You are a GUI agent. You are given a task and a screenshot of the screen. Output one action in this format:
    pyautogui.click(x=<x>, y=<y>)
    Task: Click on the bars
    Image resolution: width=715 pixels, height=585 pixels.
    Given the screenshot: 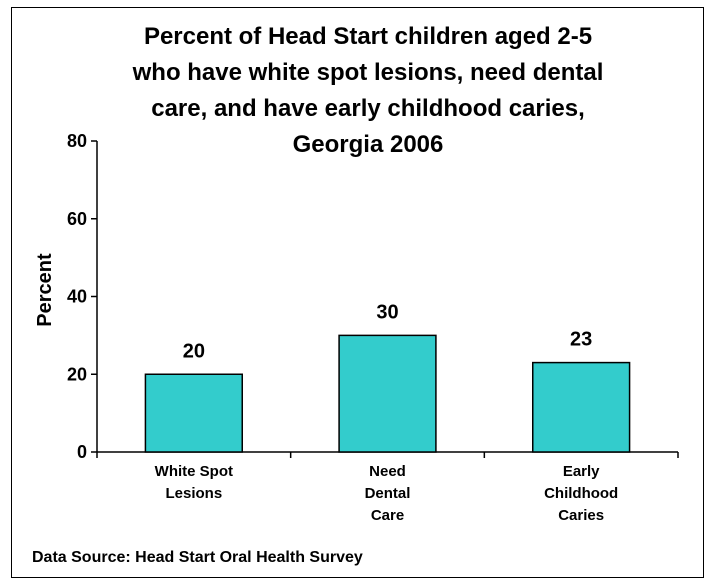 What is the action you would take?
    pyautogui.click(x=387, y=393)
    